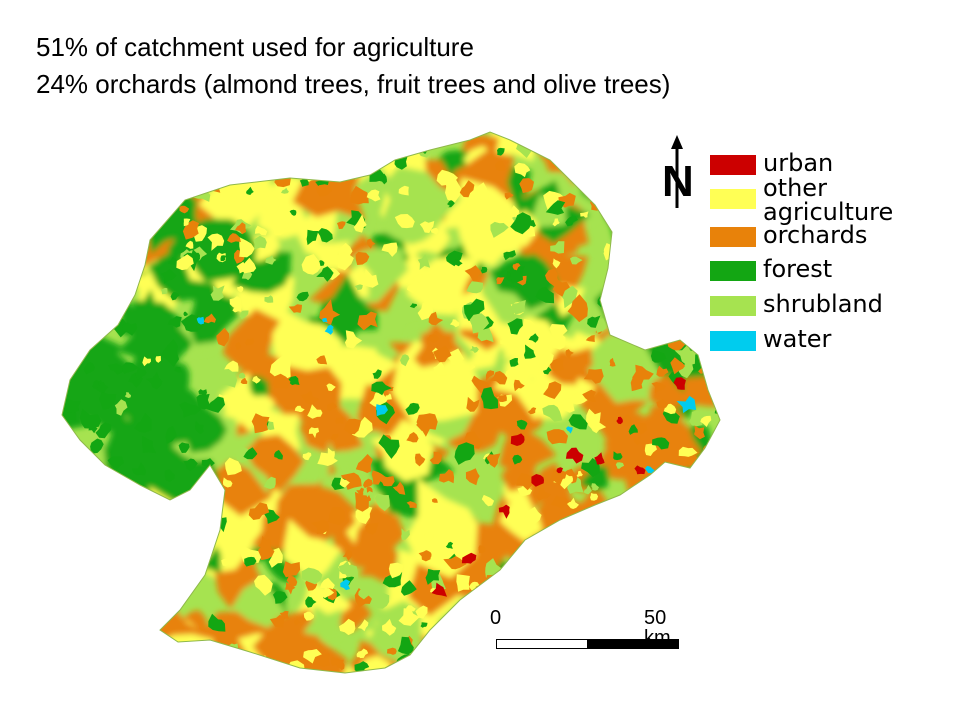 The height and width of the screenshot is (720, 960). I want to click on legend-label-water: water, so click(797, 339).